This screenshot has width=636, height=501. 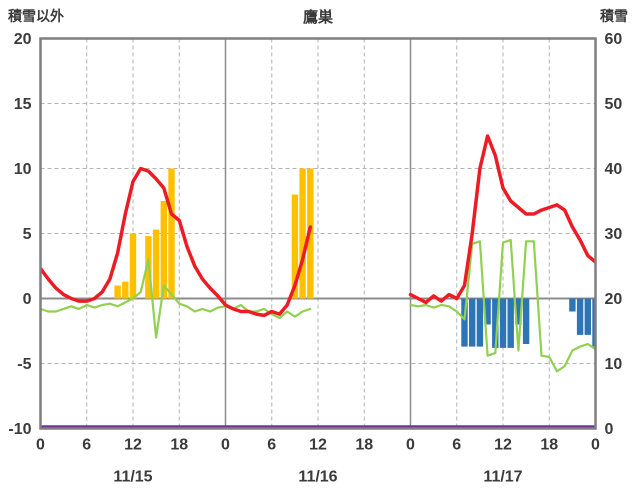 I want to click on right-tick-label: 60, so click(x=614, y=39).